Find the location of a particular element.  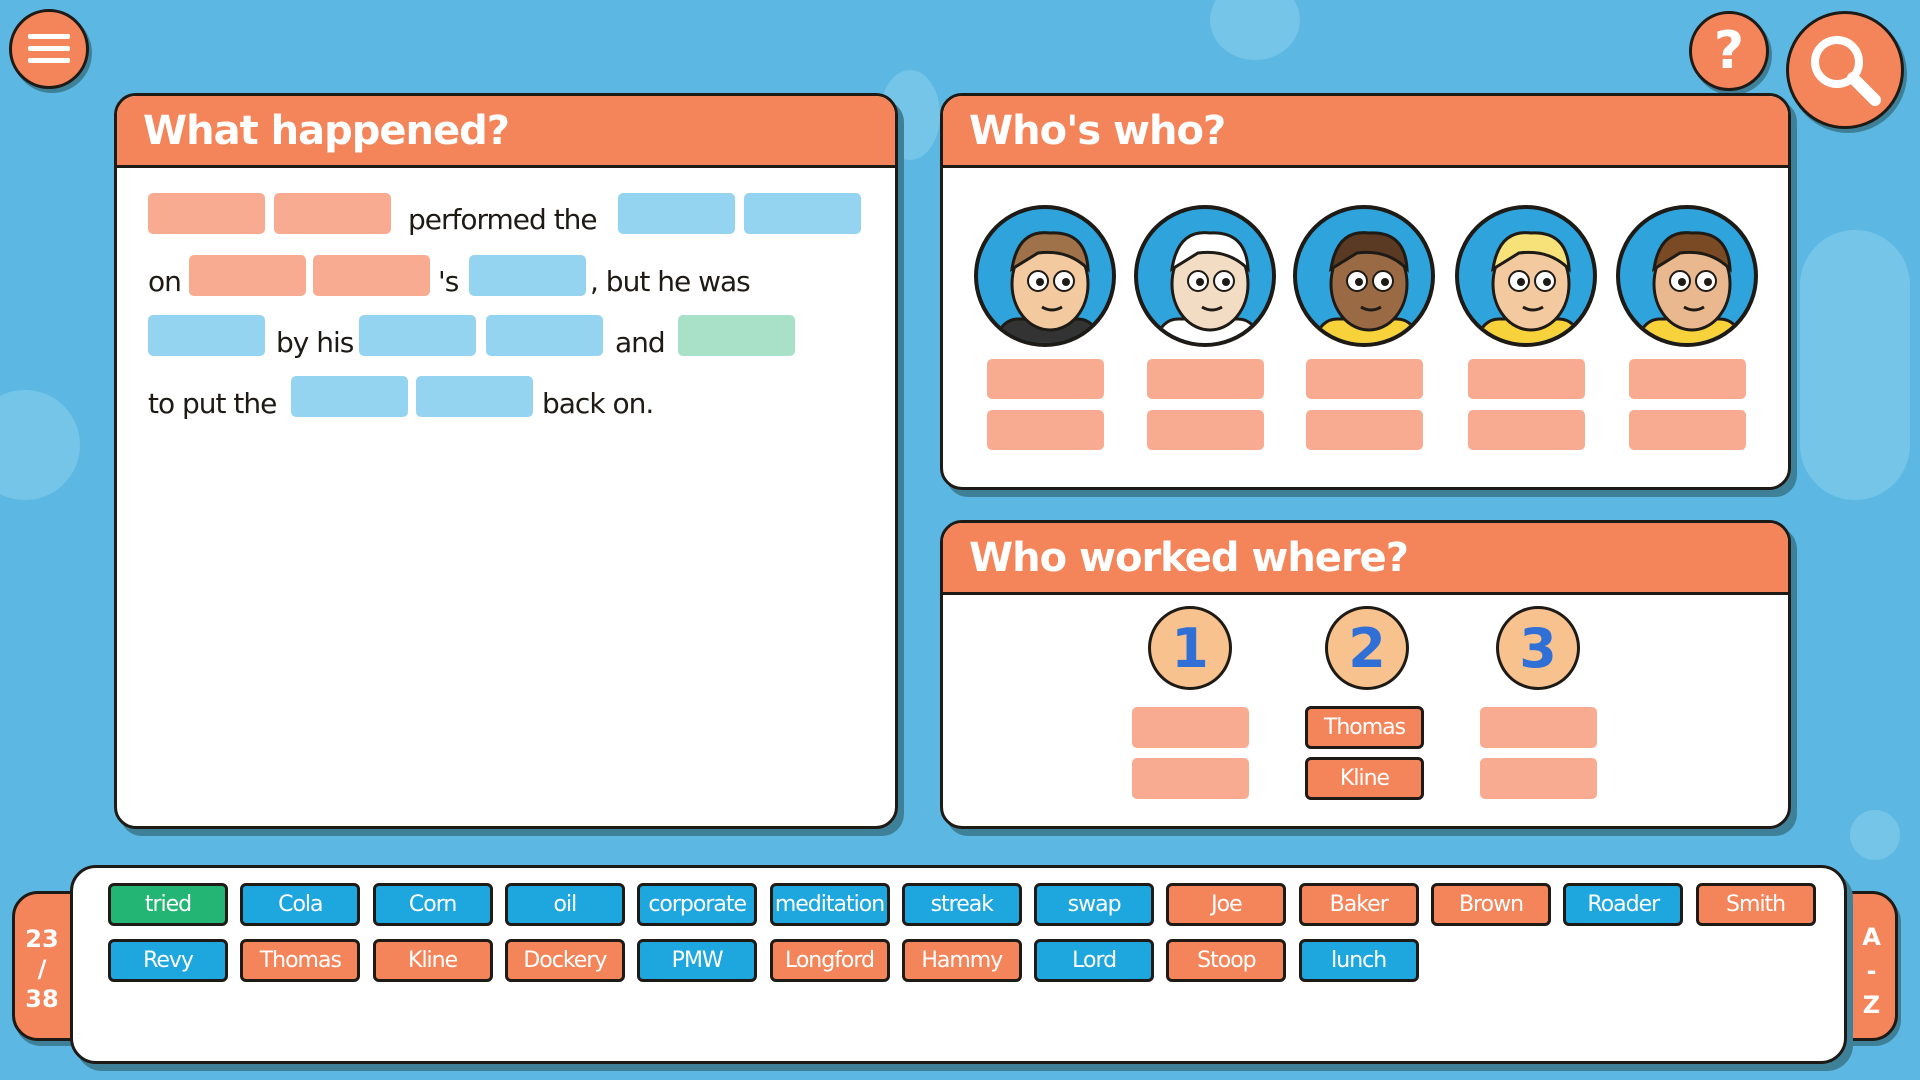

workplace-3-last-slot is located at coordinates (1538, 778).